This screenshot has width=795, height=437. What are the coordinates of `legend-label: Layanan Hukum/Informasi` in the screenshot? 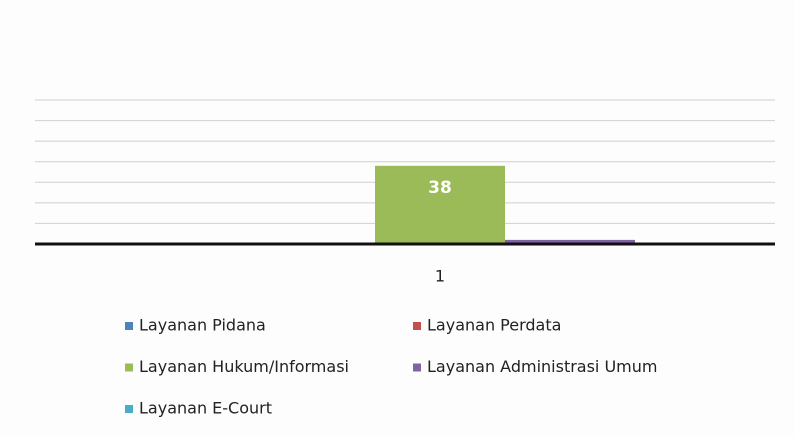 It's located at (244, 366).